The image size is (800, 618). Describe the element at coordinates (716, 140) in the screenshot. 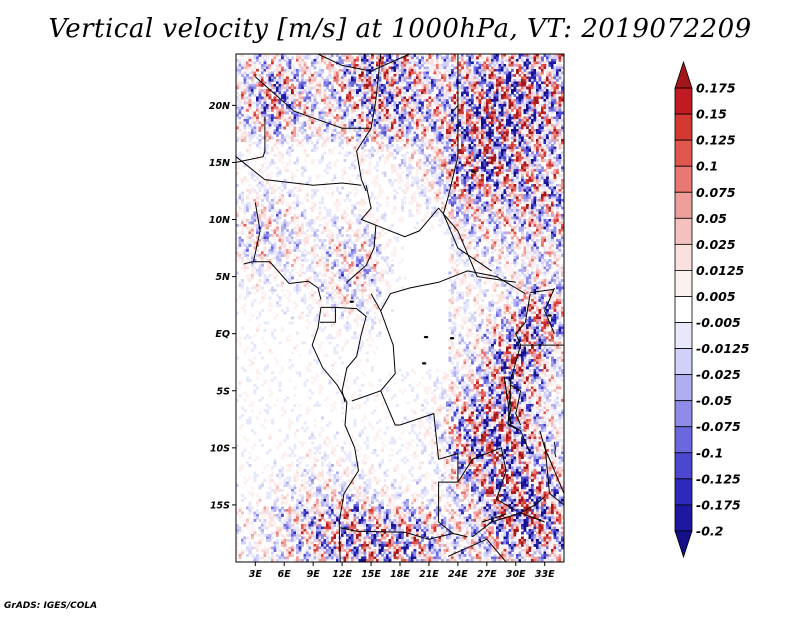

I see `colorbar-label: 0.125` at that location.